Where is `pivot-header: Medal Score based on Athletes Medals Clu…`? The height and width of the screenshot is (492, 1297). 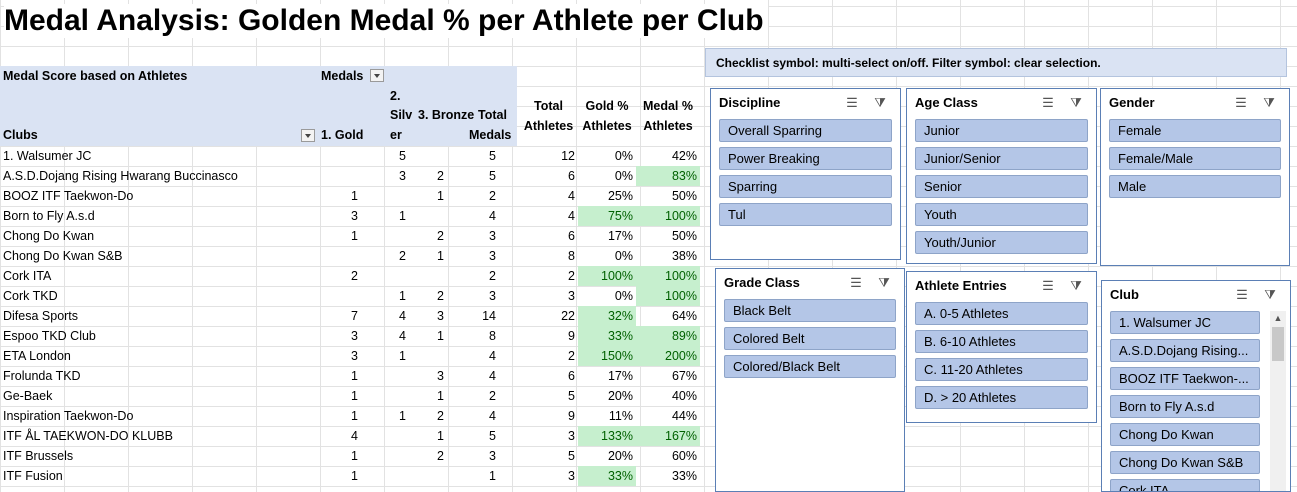 pivot-header: Medal Score based on Athletes Medals Clu… is located at coordinates (258, 106).